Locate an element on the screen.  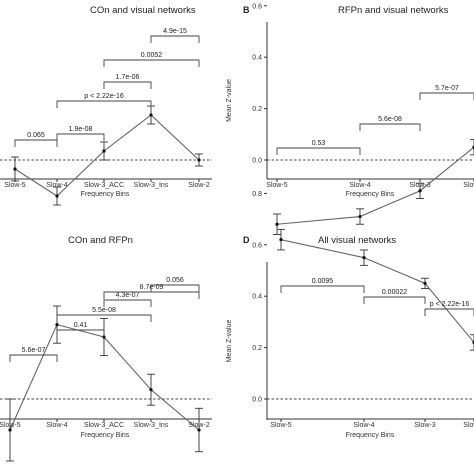
p-value-label: 8.7e-09 is located at coordinates (152, 287).